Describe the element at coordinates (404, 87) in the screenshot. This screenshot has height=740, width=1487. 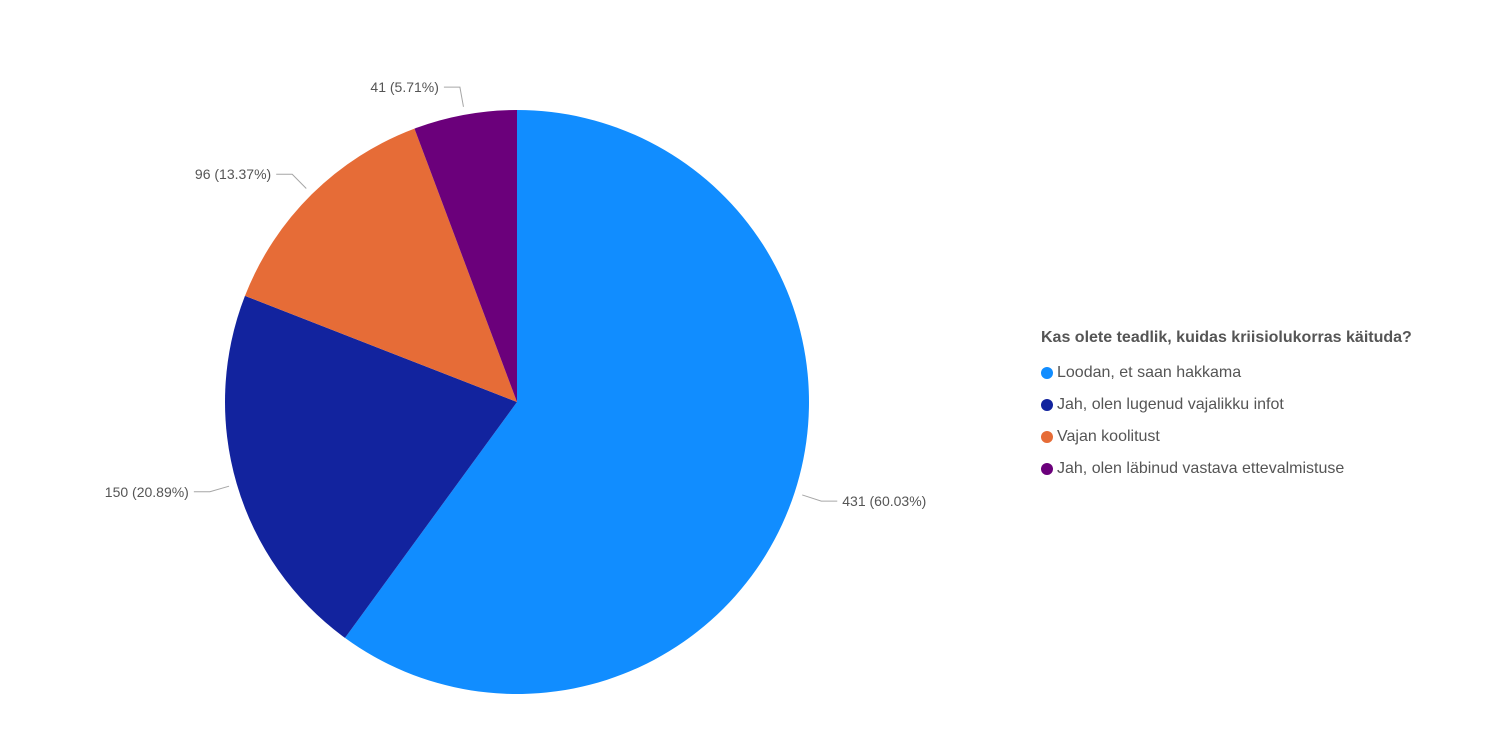
I see `data-label-3: 41 (5.71%)` at that location.